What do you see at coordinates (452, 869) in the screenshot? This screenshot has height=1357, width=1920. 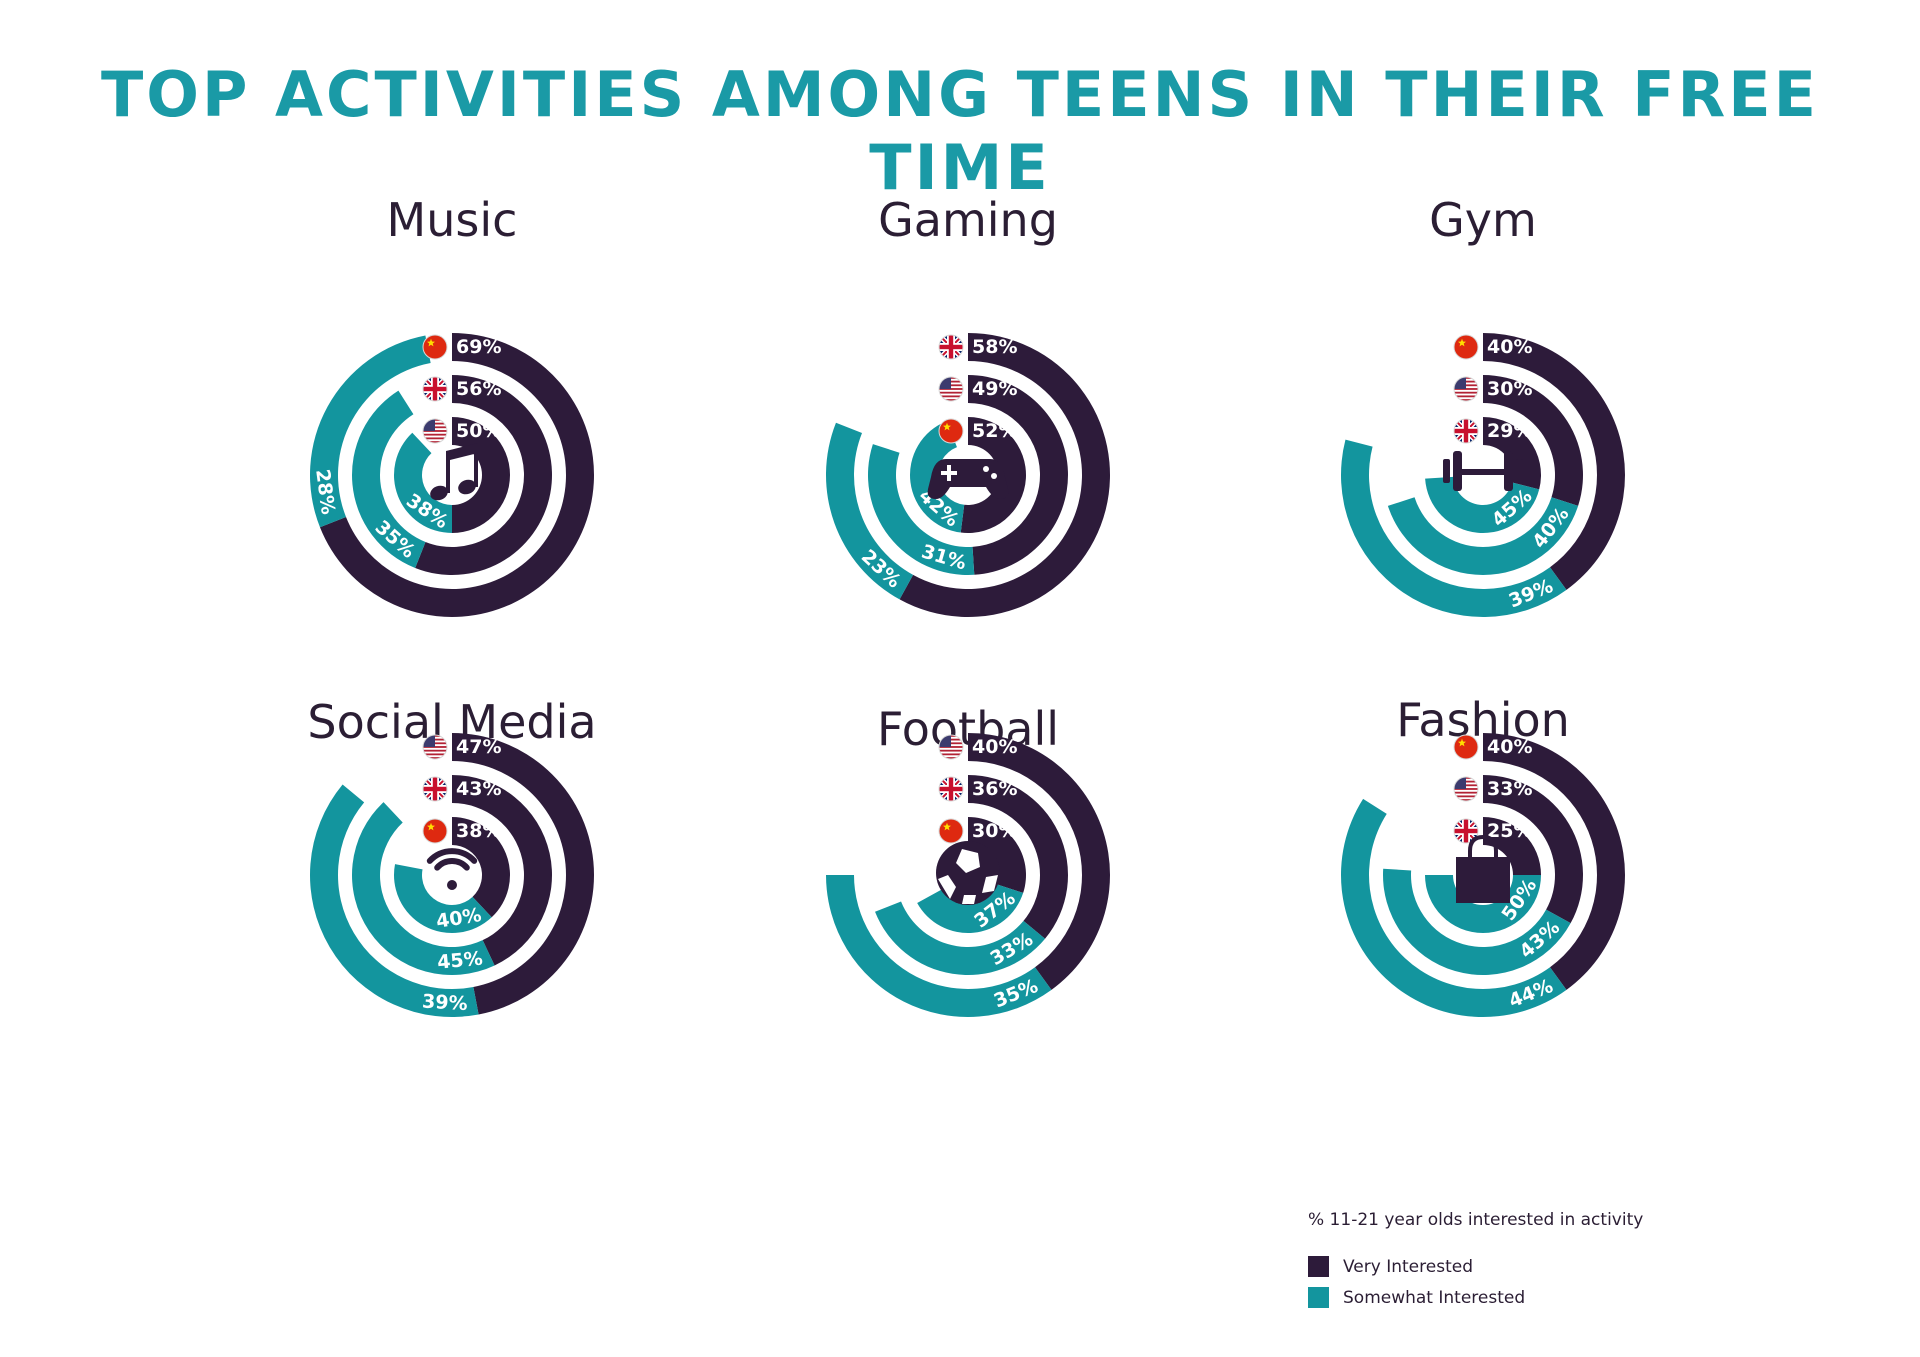 I see `wifi-icon` at bounding box center [452, 869].